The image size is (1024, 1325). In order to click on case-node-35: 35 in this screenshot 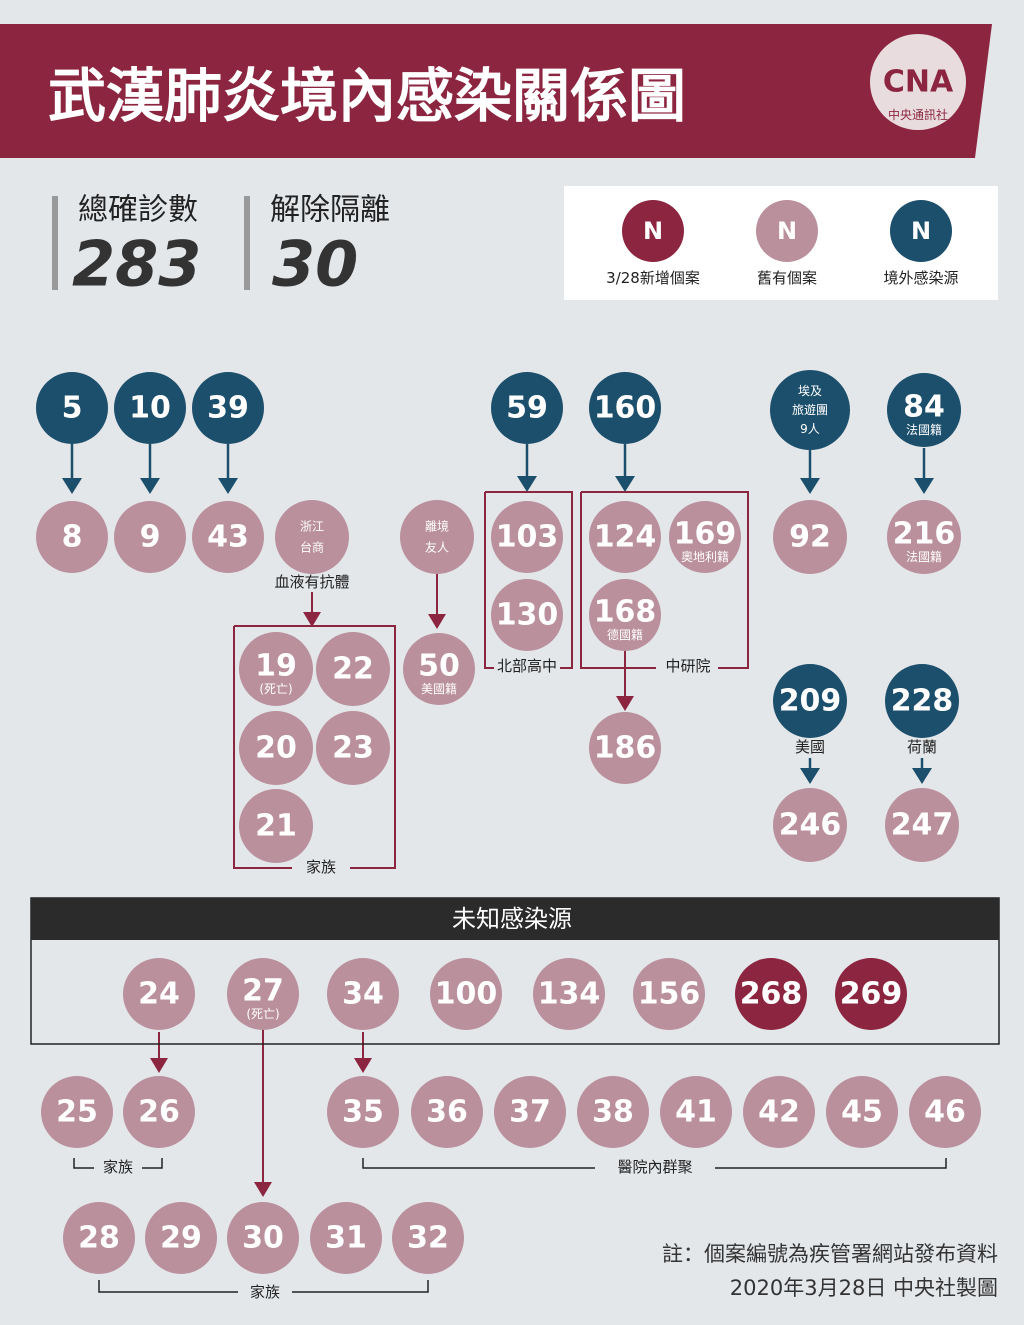, I will do `click(363, 1112)`.